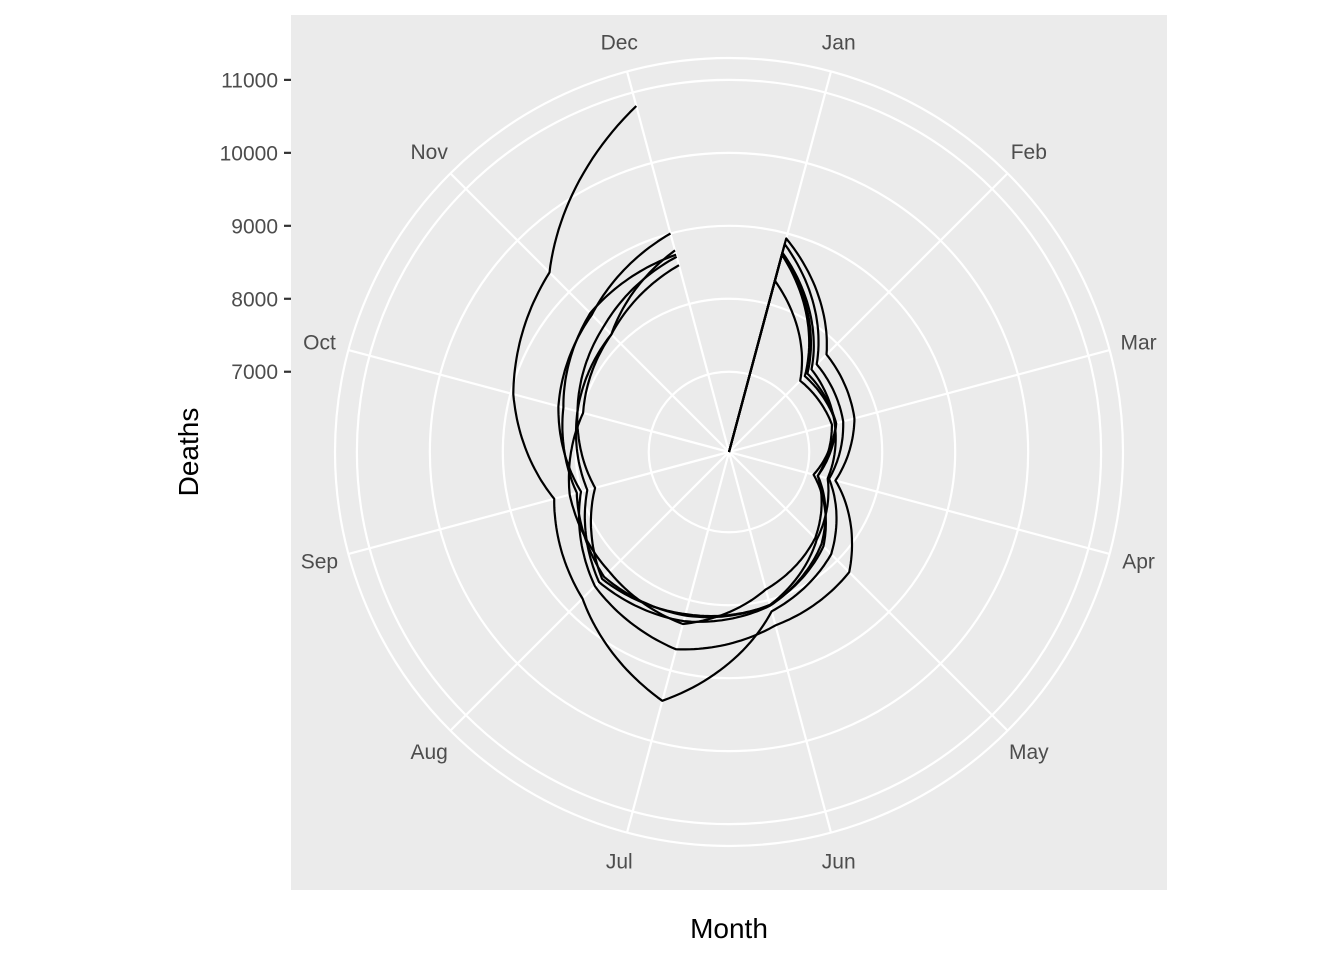  I want to click on x-axis-title: Month, so click(729, 928).